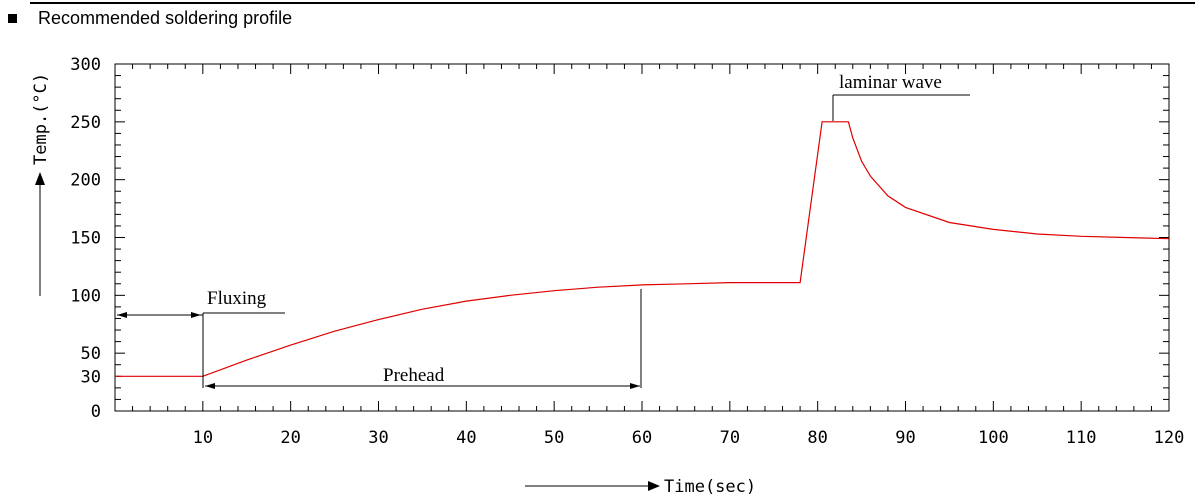 The width and height of the screenshot is (1195, 495). What do you see at coordinates (689, 438) in the screenshot?
I see `x-tick-labels: 10 20 30 40 50 60 70 80 90 100 110 120` at bounding box center [689, 438].